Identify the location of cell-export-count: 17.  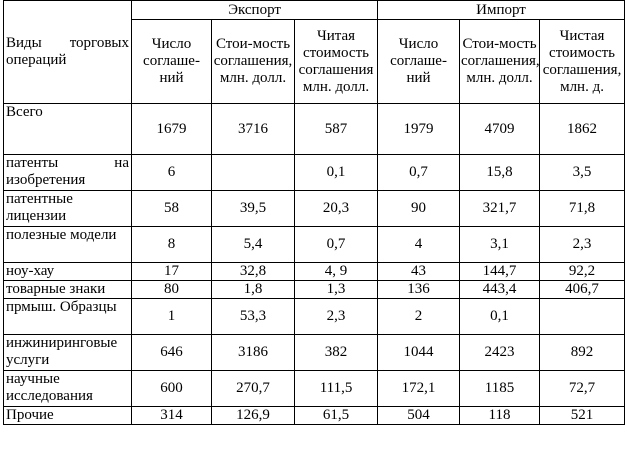
(171, 271).